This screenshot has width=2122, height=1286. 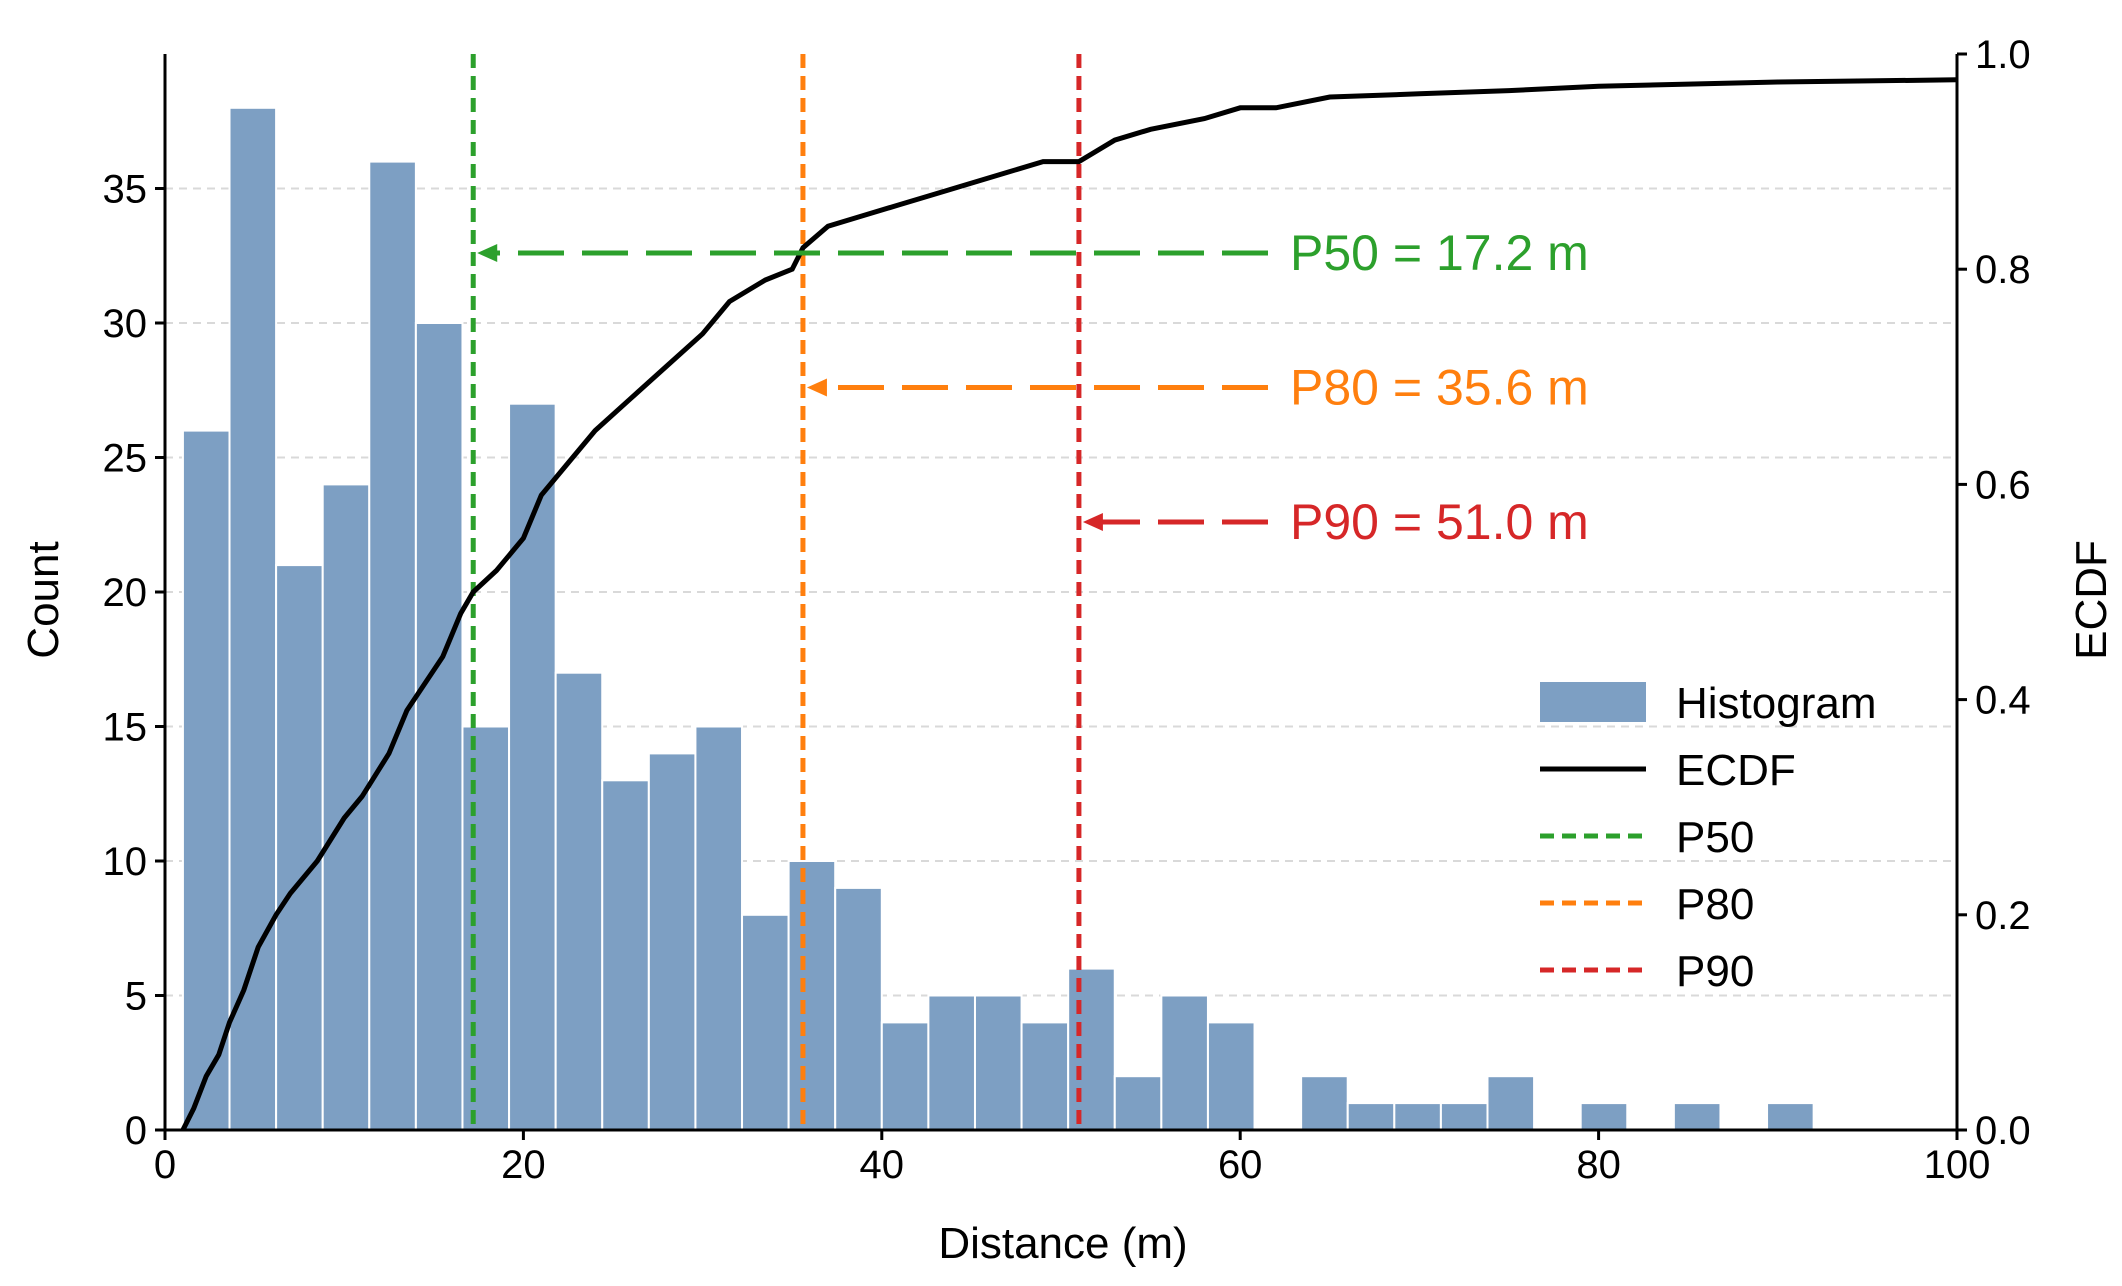 What do you see at coordinates (136, 1131) in the screenshot?
I see `y-left-tick-label: 0` at bounding box center [136, 1131].